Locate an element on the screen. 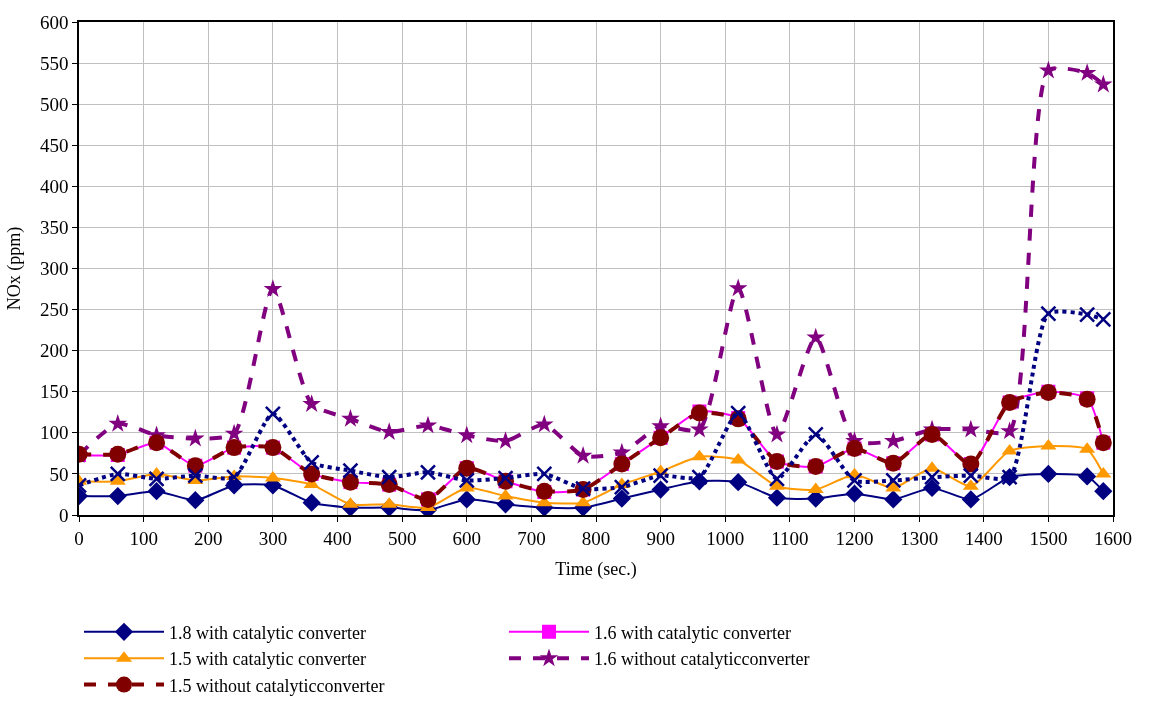  legend-label: 1.6 with catalytic converter is located at coordinates (692, 632).